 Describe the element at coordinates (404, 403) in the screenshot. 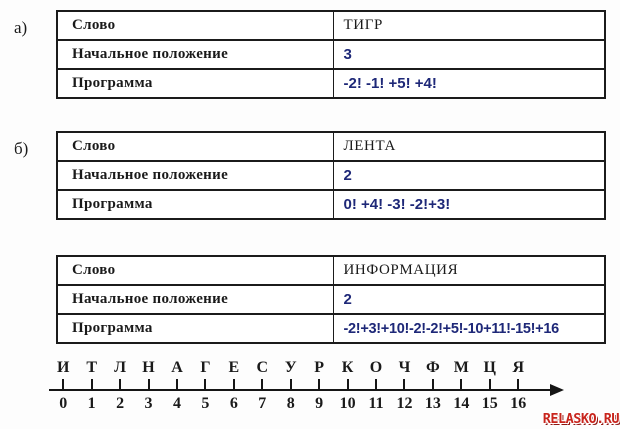

I see `numberline-number: 12` at that location.